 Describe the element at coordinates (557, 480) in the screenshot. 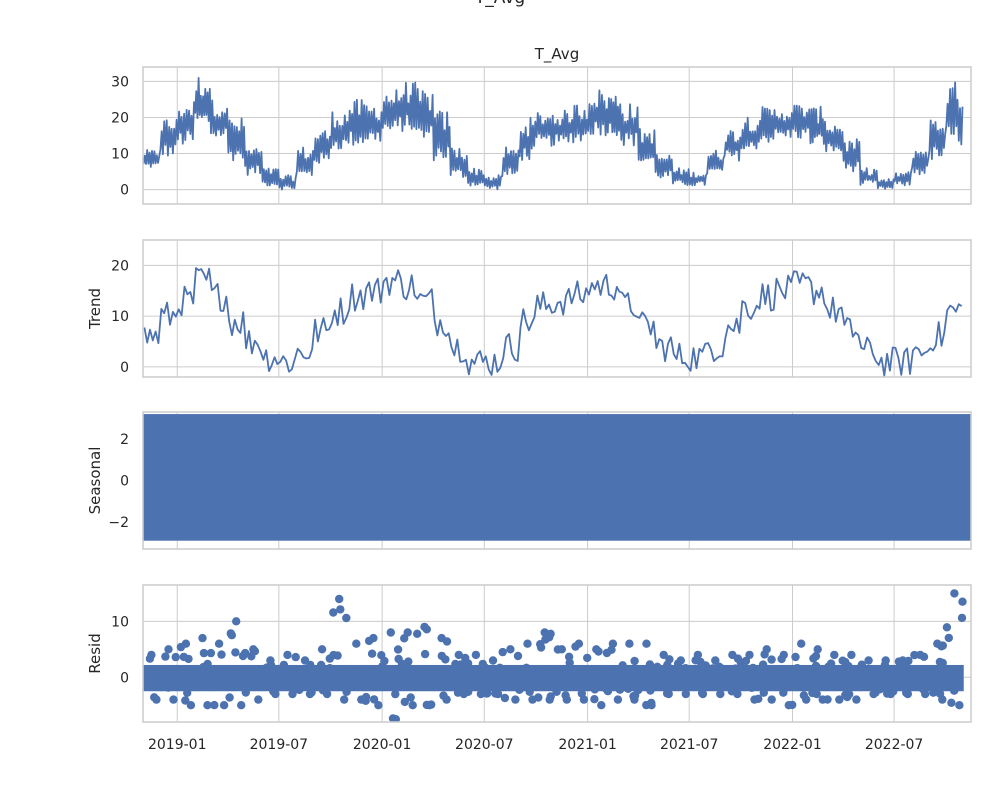

I see `panel-frame` at that location.